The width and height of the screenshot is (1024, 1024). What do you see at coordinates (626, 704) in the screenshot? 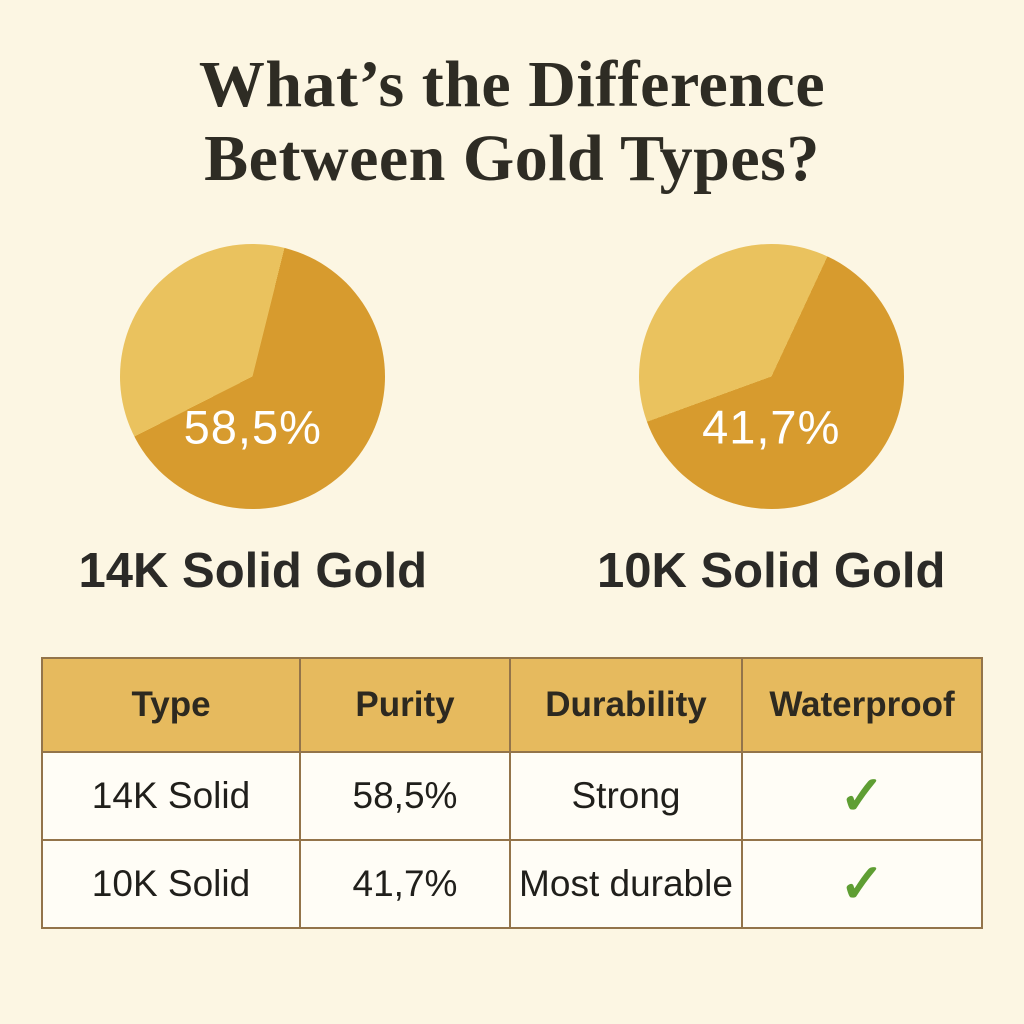
I see `column-header-durability: Durability` at bounding box center [626, 704].